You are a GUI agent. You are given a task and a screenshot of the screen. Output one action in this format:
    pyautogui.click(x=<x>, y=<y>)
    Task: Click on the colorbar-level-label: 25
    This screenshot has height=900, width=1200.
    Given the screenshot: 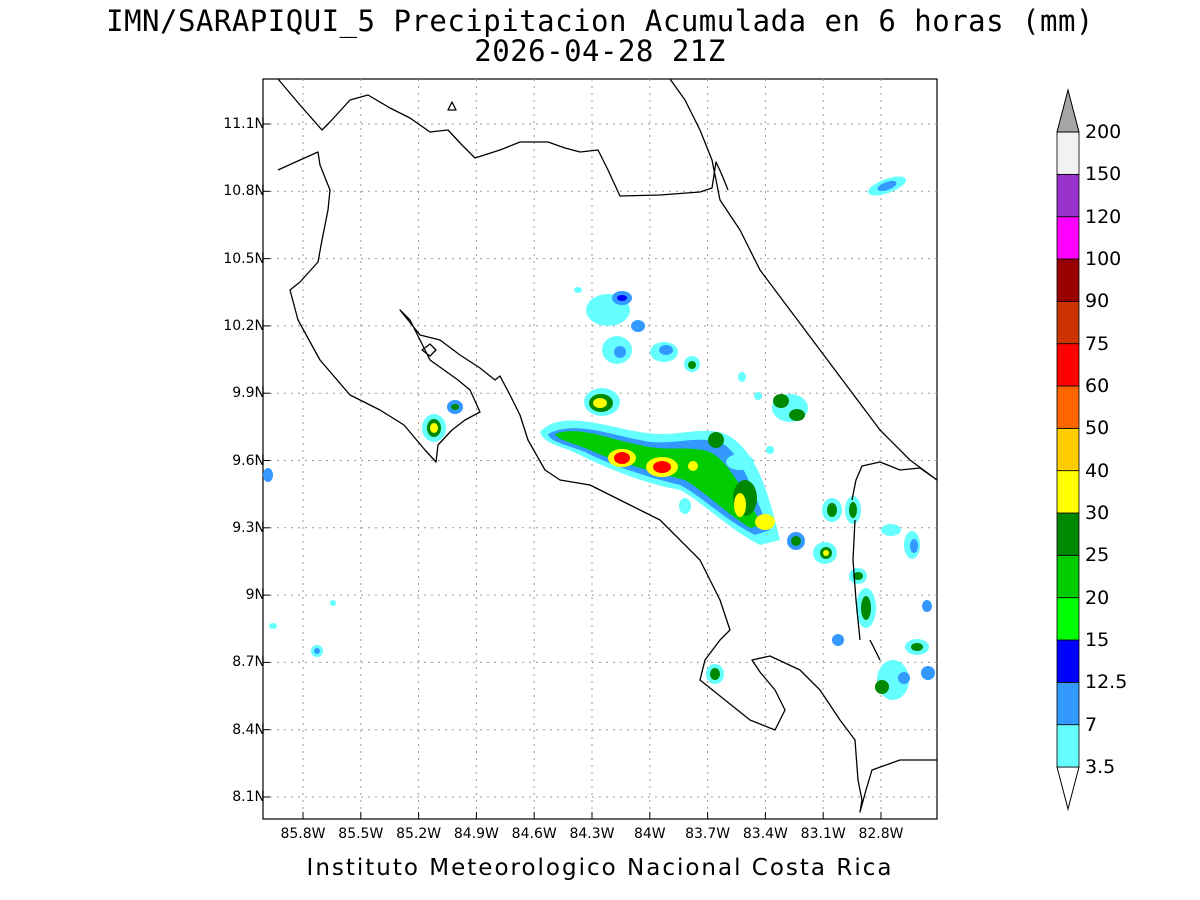 What is the action you would take?
    pyautogui.click(x=1097, y=555)
    